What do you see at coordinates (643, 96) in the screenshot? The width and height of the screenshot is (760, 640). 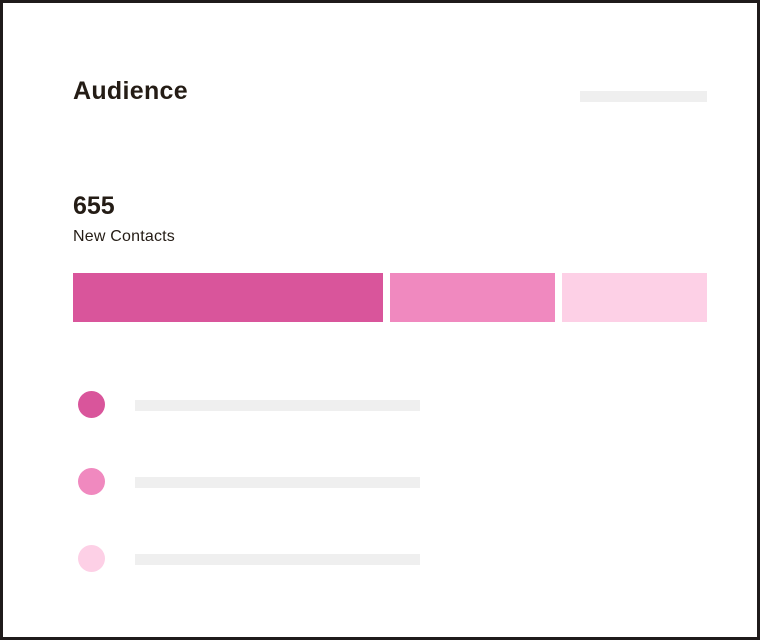 I see `header-placeholder-line` at bounding box center [643, 96].